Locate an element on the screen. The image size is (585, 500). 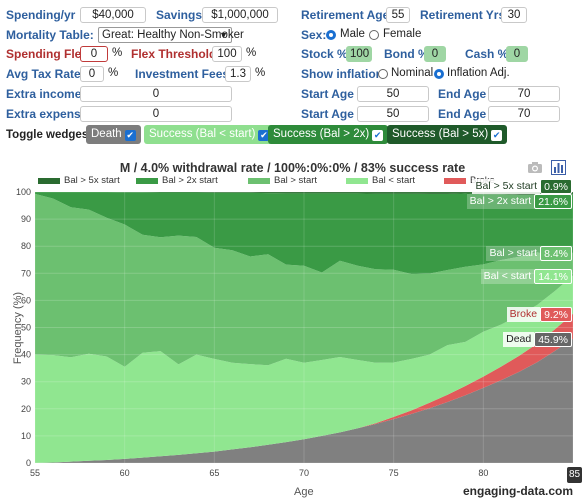
bar-chart-icon is located at coordinates (558, 167).